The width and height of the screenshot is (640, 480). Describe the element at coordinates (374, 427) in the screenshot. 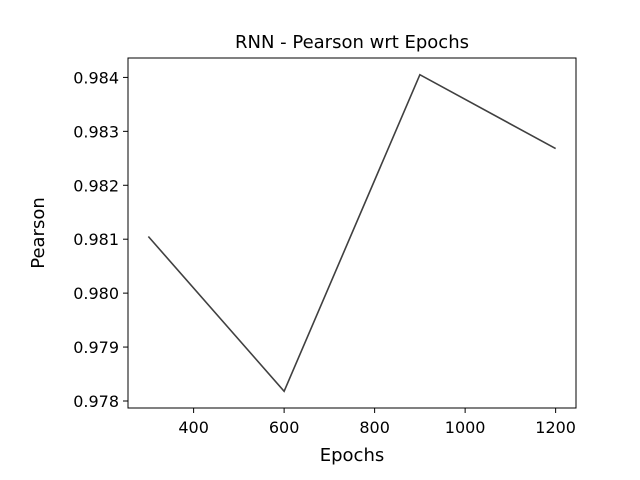

I see `x-tick-label: 800` at that location.